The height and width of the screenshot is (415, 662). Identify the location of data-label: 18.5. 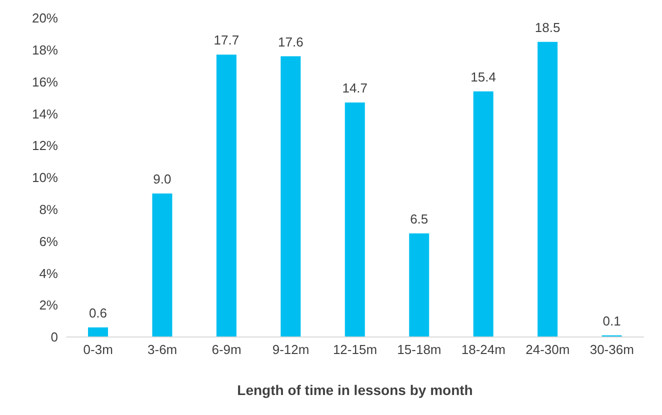
(547, 27).